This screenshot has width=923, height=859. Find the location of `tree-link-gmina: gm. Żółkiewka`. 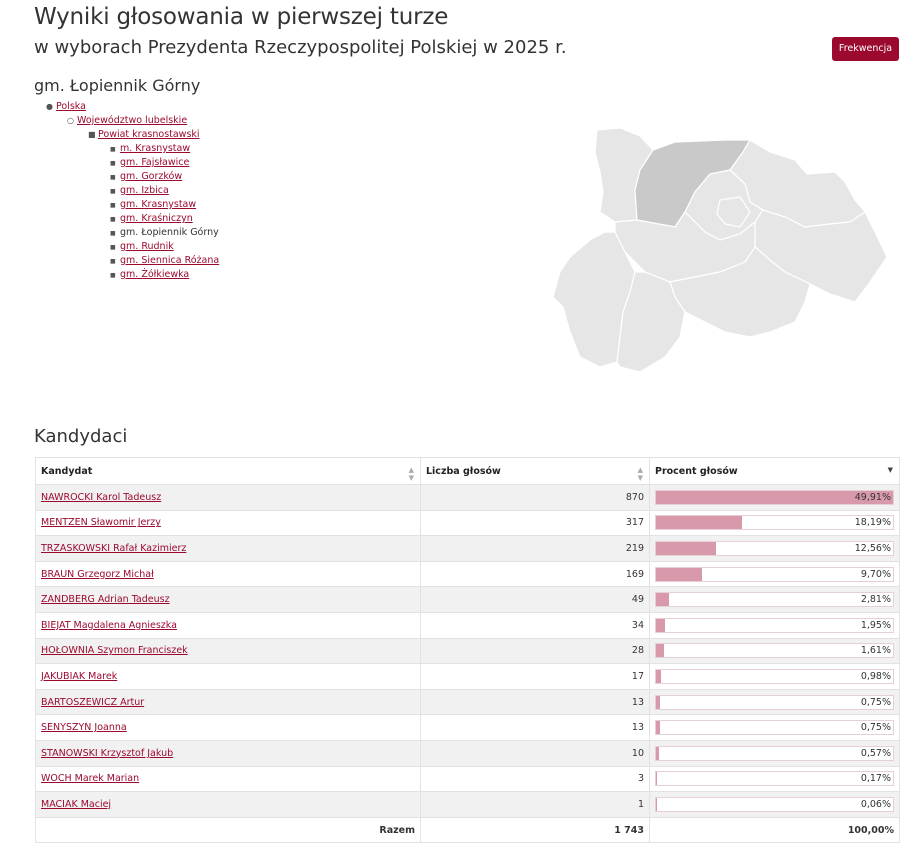

tree-link-gmina: gm. Żółkiewka is located at coordinates (155, 274).